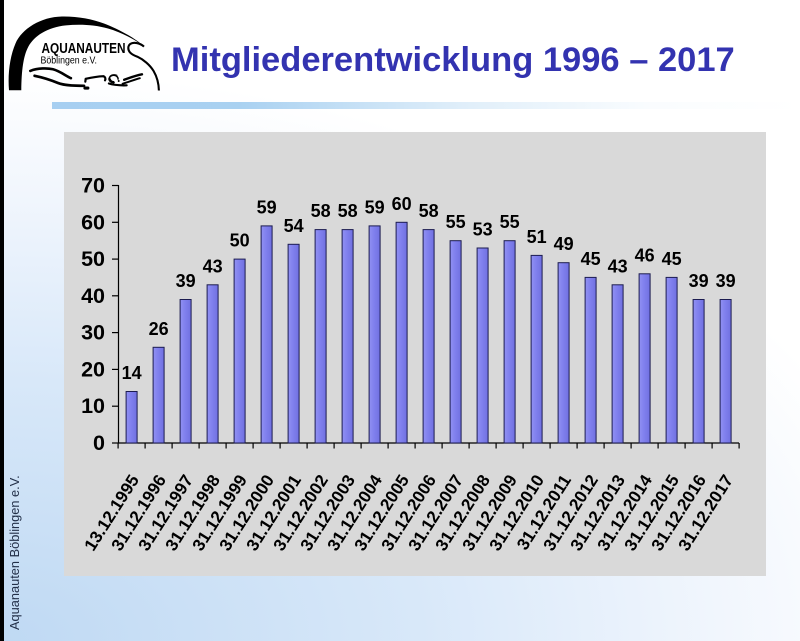 This screenshot has height=641, width=800. What do you see at coordinates (132, 373) in the screenshot?
I see `svg-text: 14` at bounding box center [132, 373].